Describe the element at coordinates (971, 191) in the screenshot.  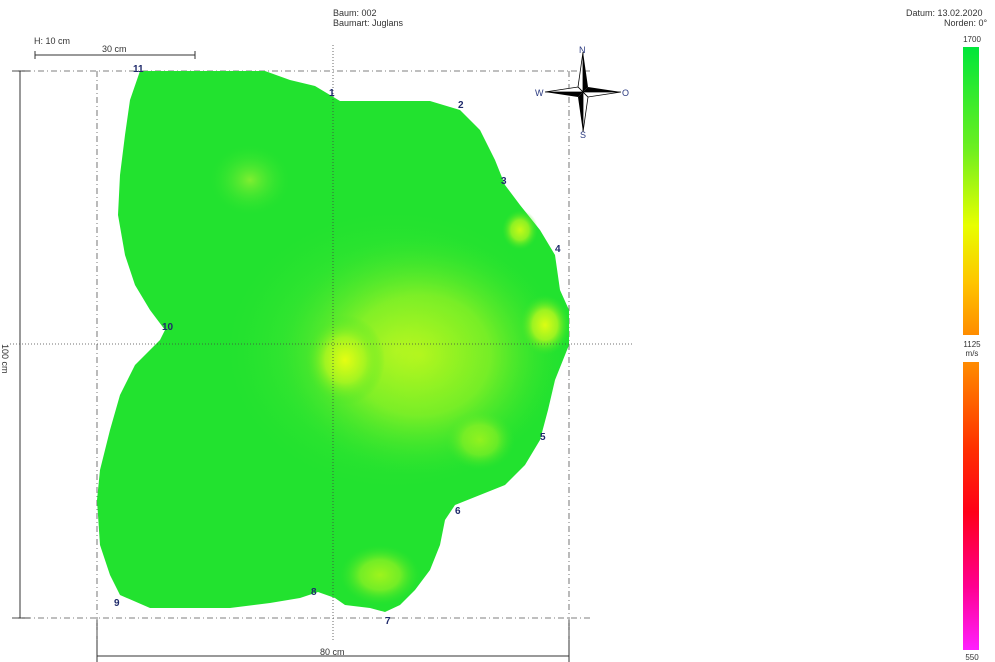
I see `color-scale-upper` at that location.